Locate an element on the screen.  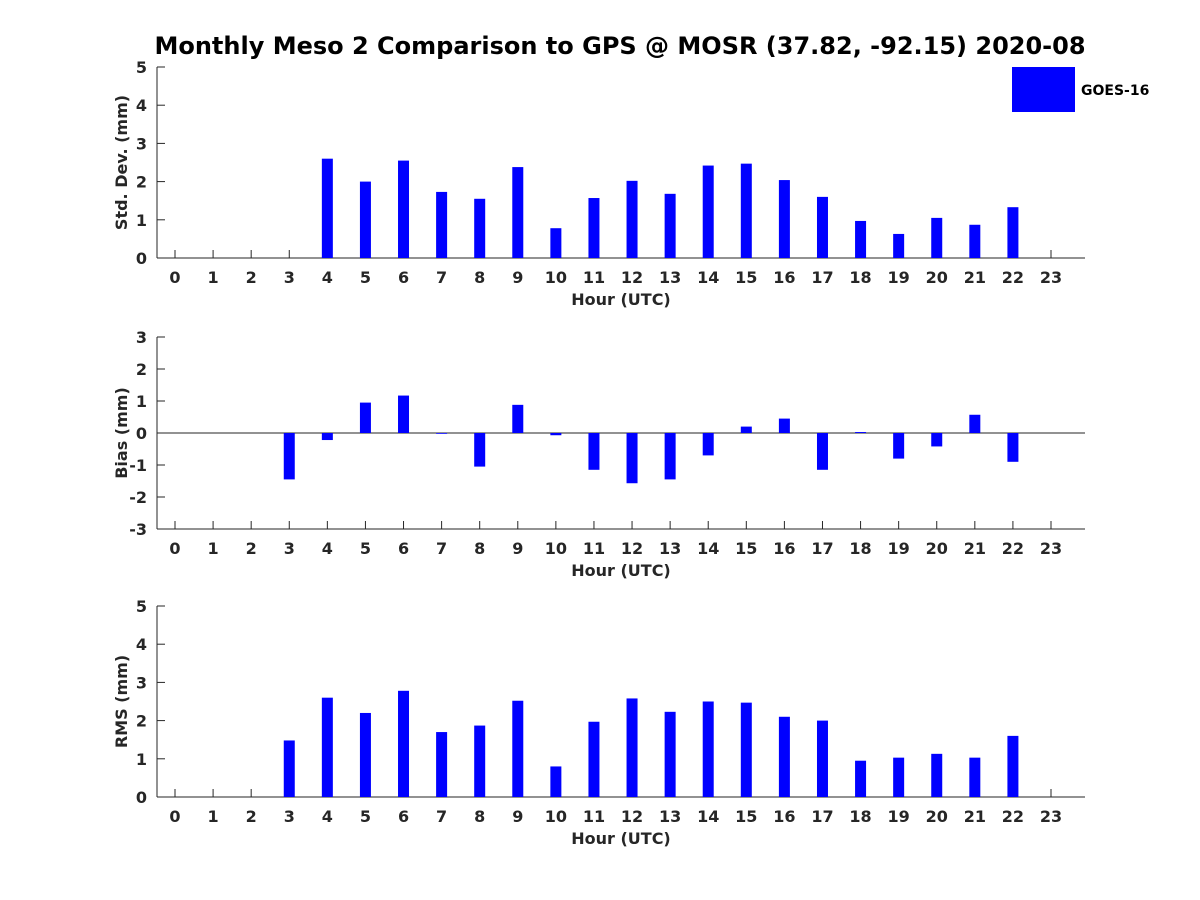
x-tick-label: 1 is located at coordinates (213, 816).